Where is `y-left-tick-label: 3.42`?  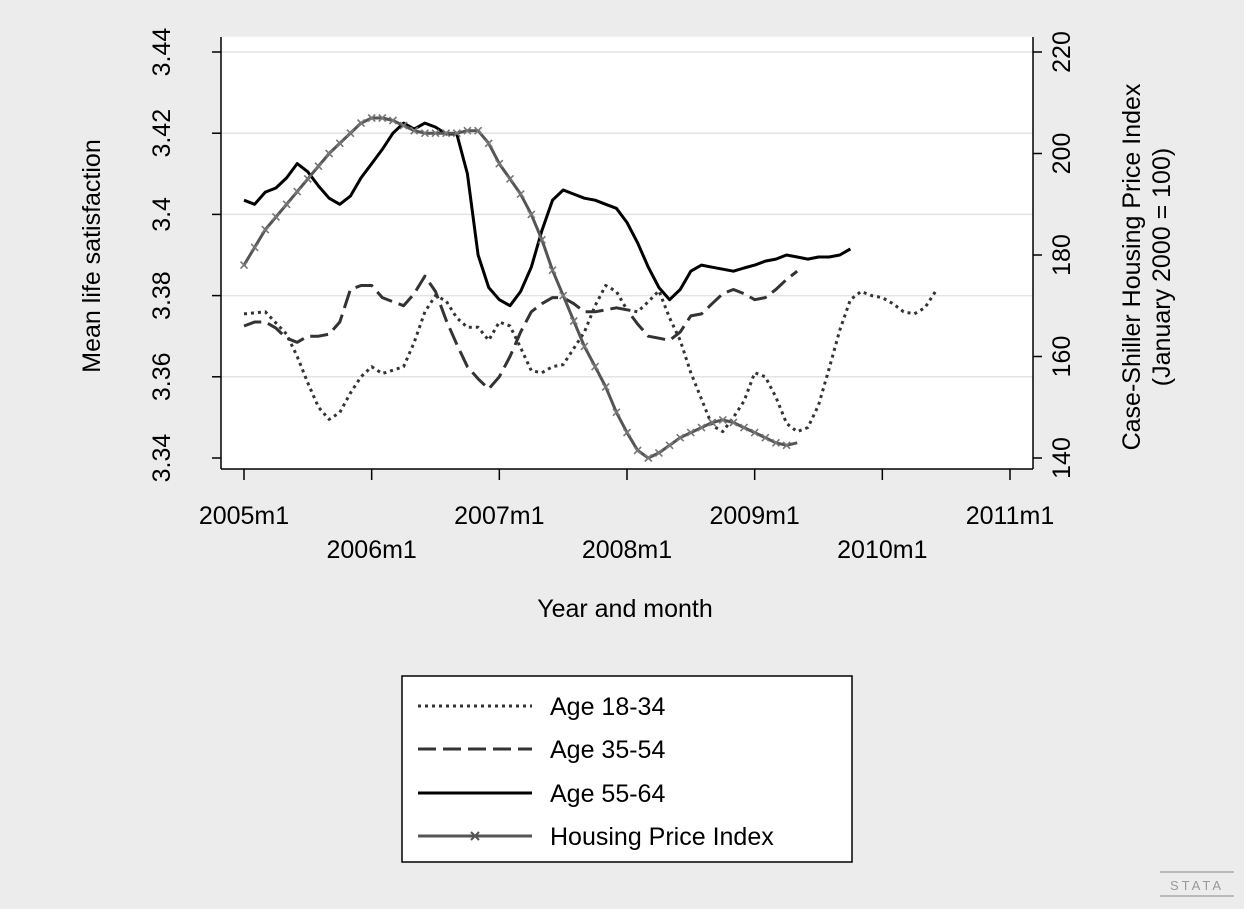 y-left-tick-label: 3.42 is located at coordinates (162, 133).